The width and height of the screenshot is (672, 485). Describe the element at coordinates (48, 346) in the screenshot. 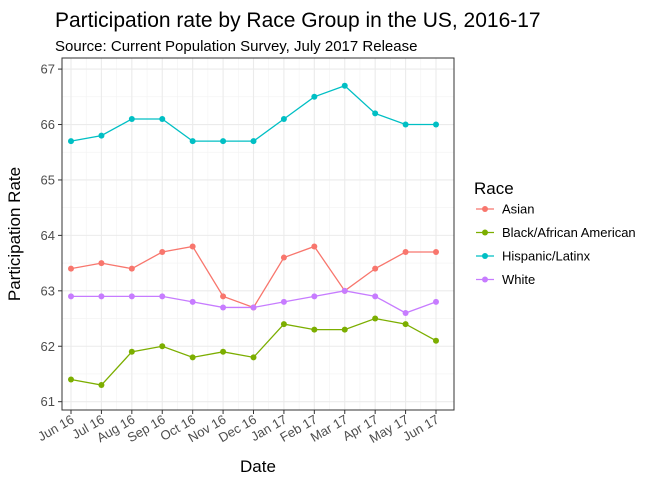

I see `y-tick-label: 62` at that location.